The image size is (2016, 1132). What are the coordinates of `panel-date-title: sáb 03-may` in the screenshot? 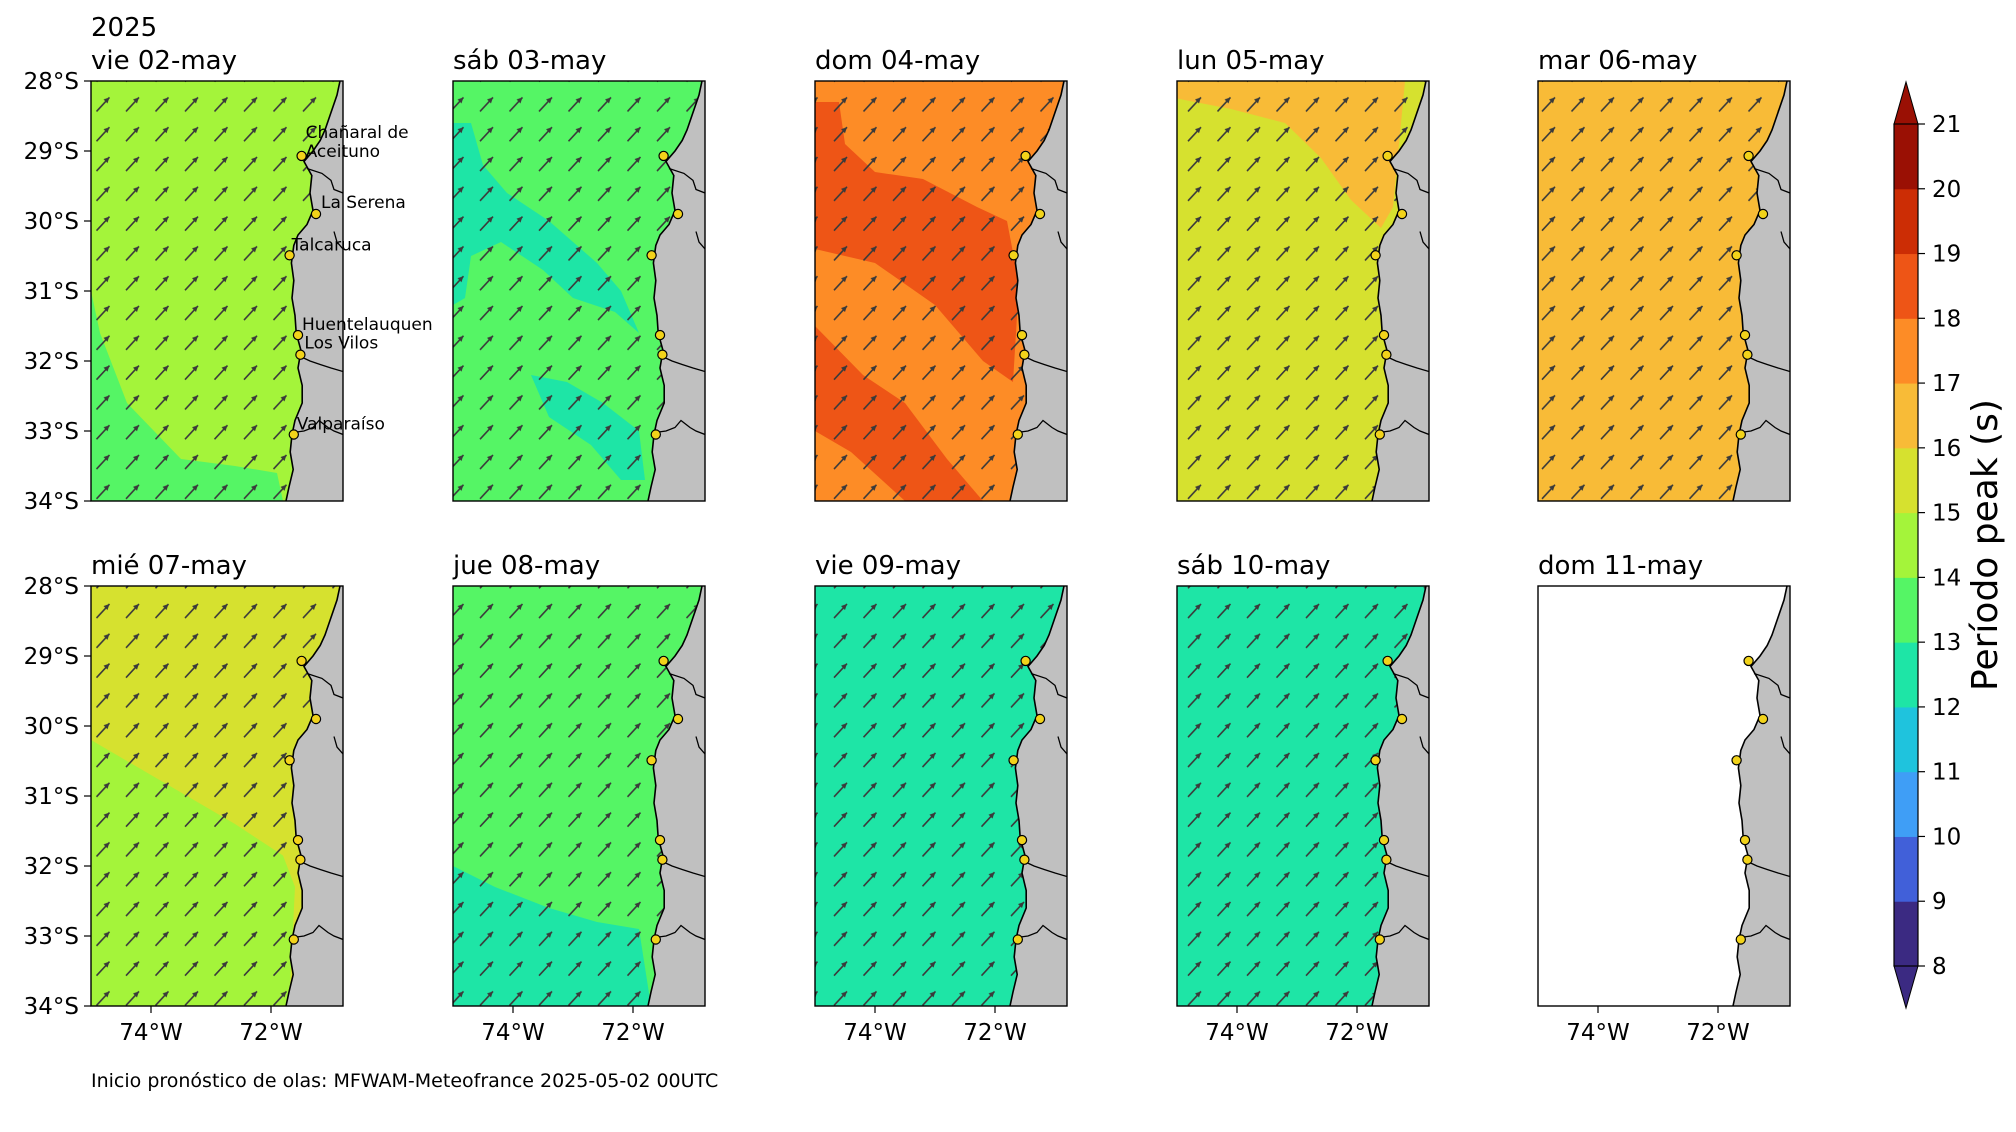 It's located at (529, 61).